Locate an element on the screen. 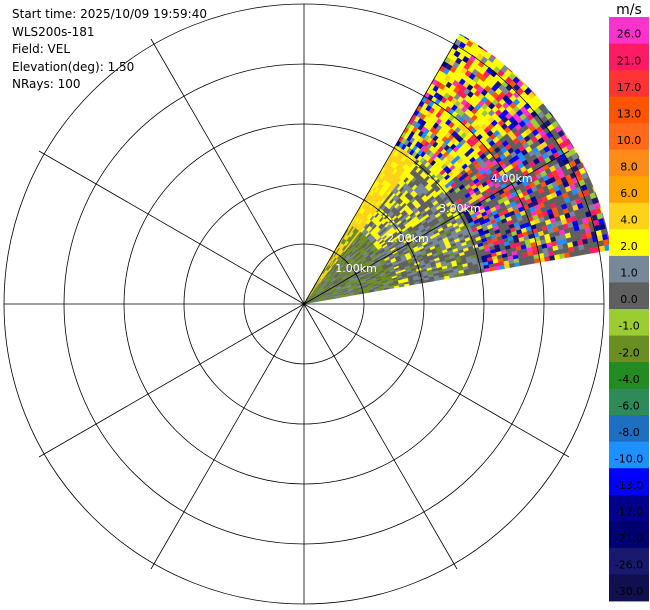 This screenshot has height=610, width=650. colorbar-tick-label: 13.0 is located at coordinates (629, 113).